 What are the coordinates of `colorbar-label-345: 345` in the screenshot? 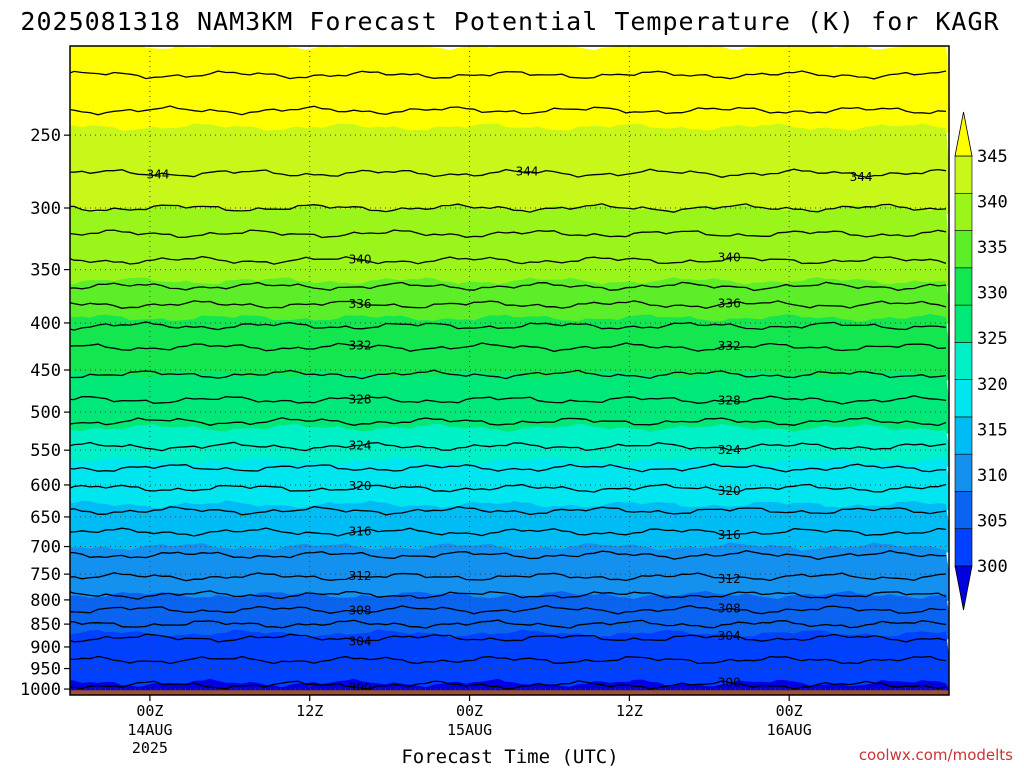 It's located at (992, 157).